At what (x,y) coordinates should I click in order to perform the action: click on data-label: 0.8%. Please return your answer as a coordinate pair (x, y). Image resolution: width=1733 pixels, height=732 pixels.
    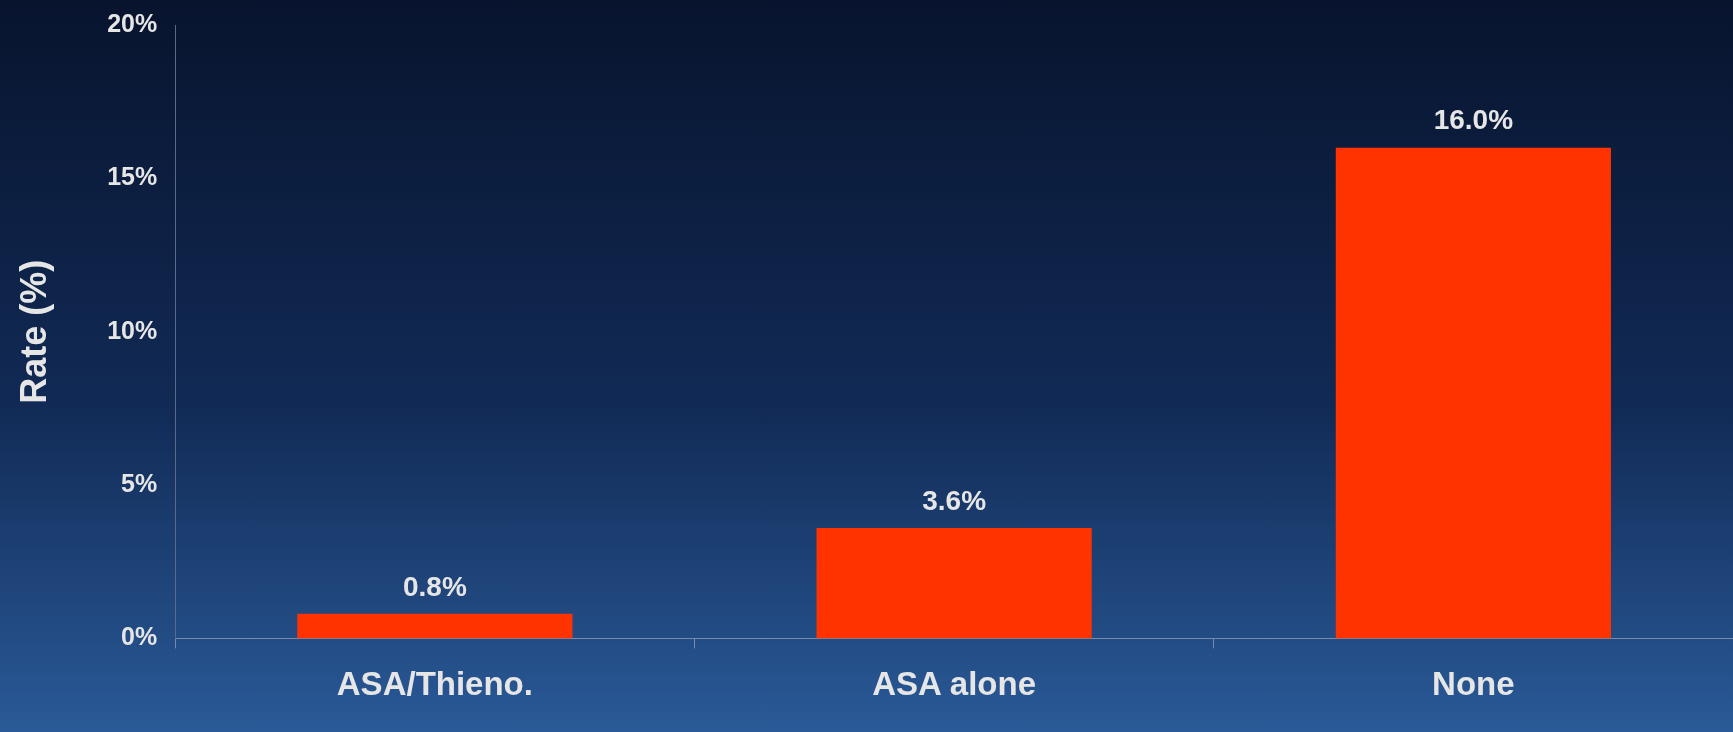
    Looking at the image, I should click on (434, 586).